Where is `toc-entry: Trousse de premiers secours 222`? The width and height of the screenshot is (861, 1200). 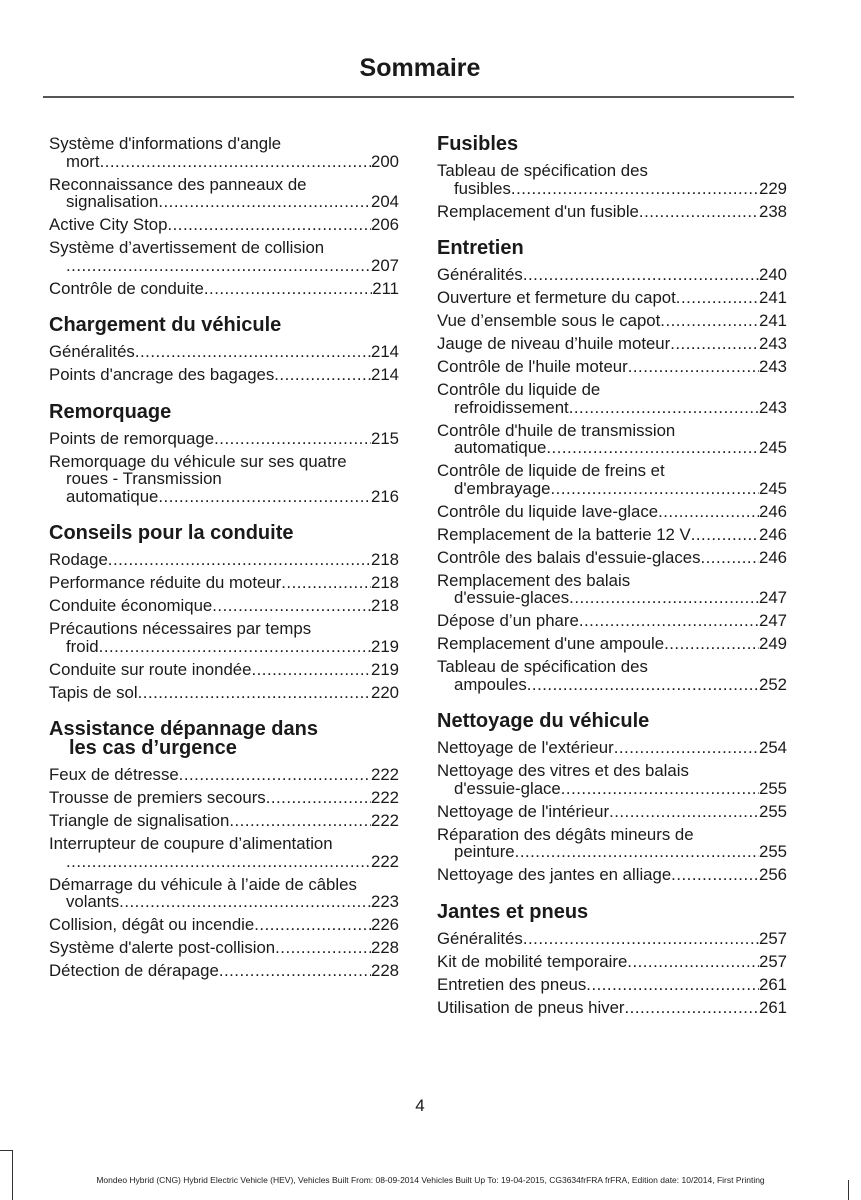
toc-entry: Trousse de premiers secours 222 is located at coordinates (224, 798).